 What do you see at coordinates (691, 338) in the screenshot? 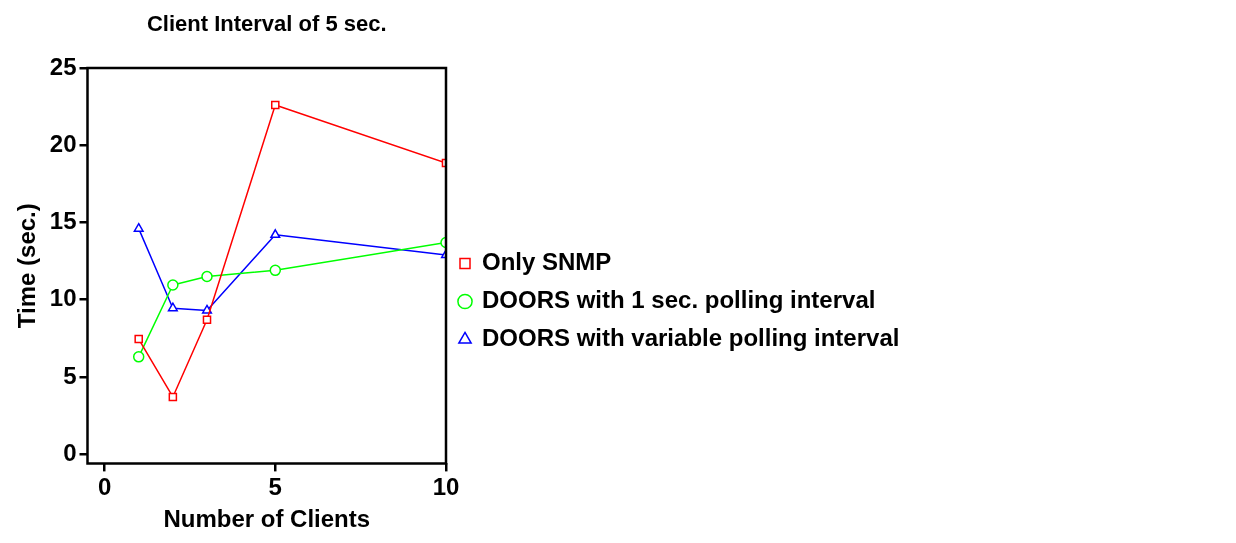
I see `legend-label: DOORS with variable polling interval` at bounding box center [691, 338].